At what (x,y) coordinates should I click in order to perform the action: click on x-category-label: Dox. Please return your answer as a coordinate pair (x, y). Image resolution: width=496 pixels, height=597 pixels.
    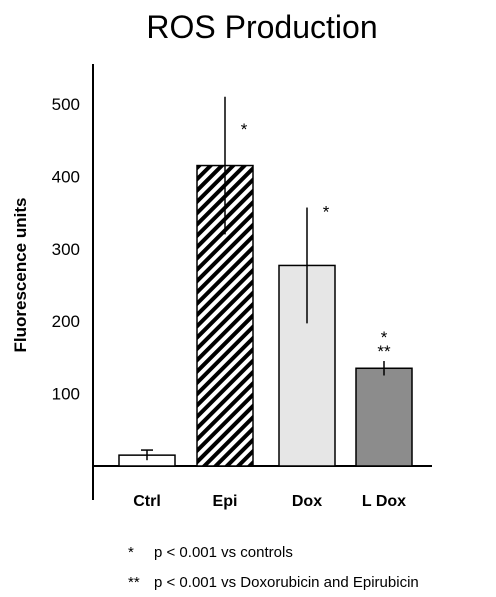
    Looking at the image, I should click on (307, 501).